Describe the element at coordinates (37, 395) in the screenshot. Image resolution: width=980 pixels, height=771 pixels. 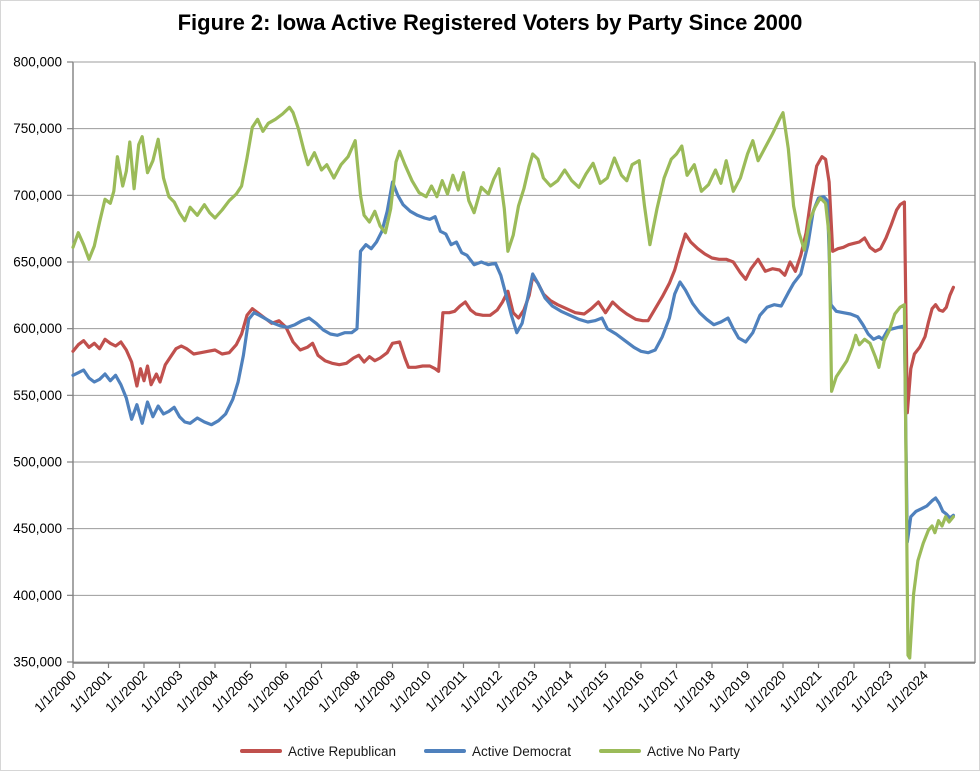
I see `y-axis-tick-label: 550,000` at that location.